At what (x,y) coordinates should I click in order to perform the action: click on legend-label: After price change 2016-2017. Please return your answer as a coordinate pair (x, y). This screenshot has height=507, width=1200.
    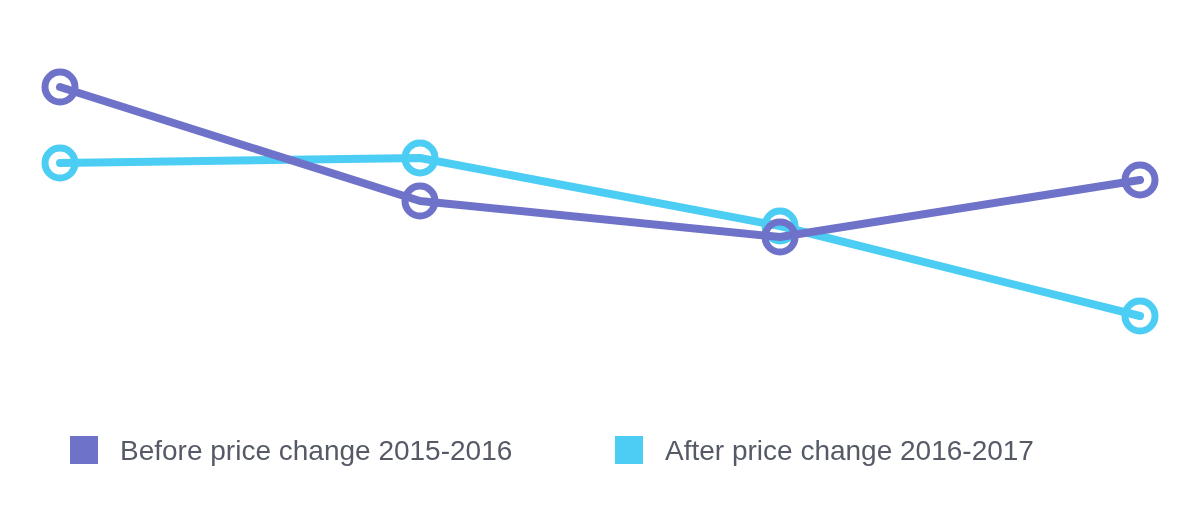
    Looking at the image, I should click on (849, 450).